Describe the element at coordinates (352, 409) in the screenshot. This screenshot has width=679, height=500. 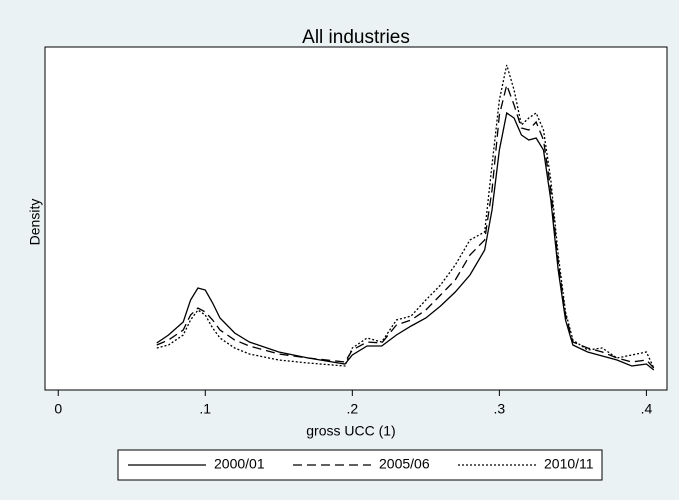
I see `x-tick-label: .2` at that location.